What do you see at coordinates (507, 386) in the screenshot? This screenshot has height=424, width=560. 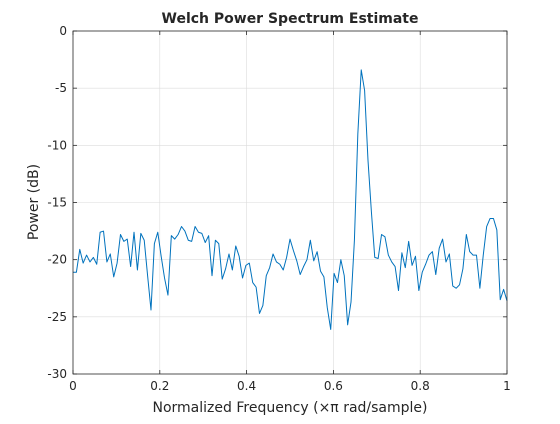 I see `x-tick-label: 1` at bounding box center [507, 386].